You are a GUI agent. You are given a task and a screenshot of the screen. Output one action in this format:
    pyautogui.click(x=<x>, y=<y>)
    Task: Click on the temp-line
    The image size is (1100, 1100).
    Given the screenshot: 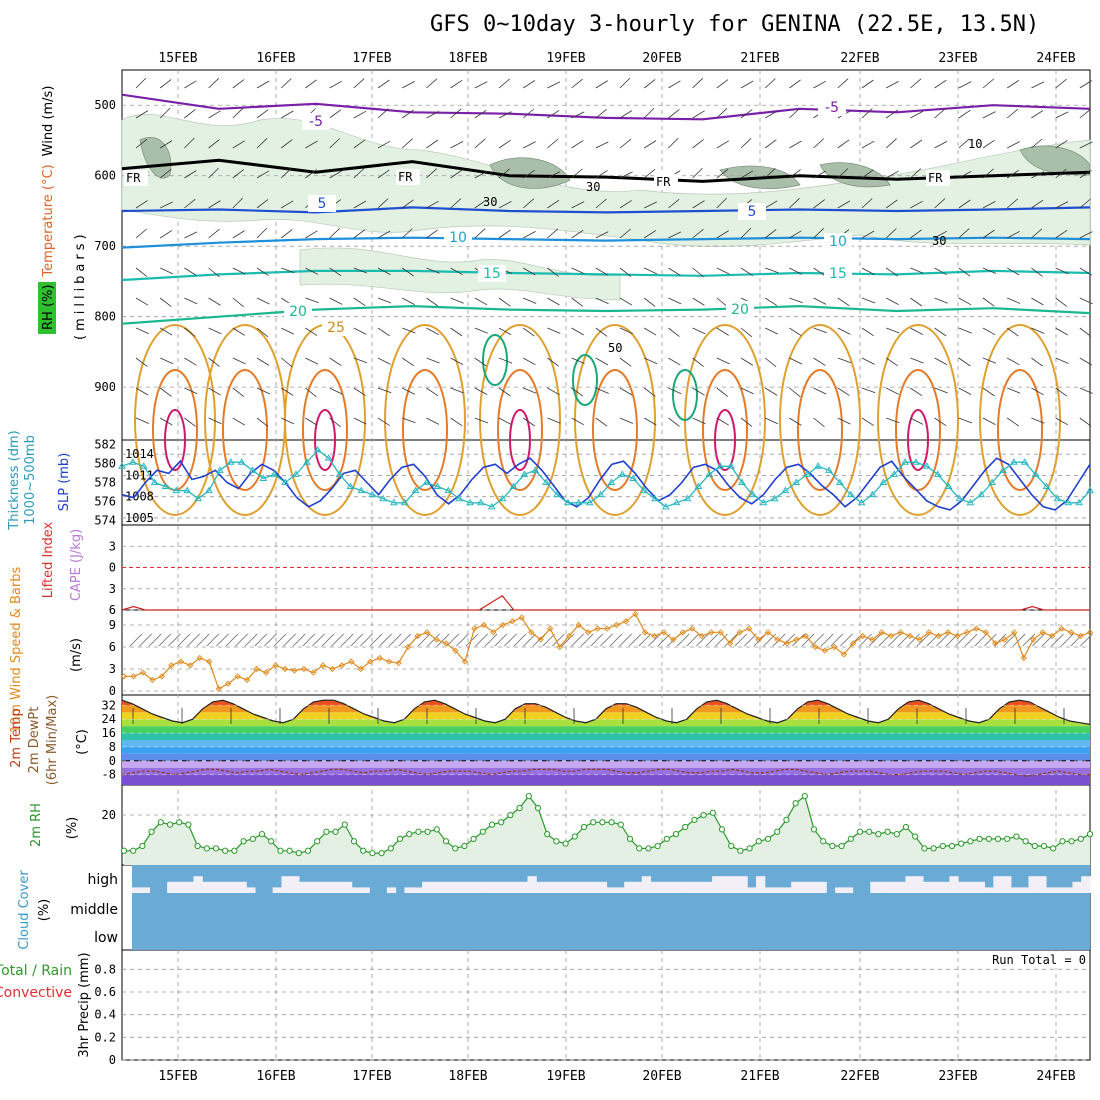 What is the action you would take?
    pyautogui.click(x=606, y=712)
    